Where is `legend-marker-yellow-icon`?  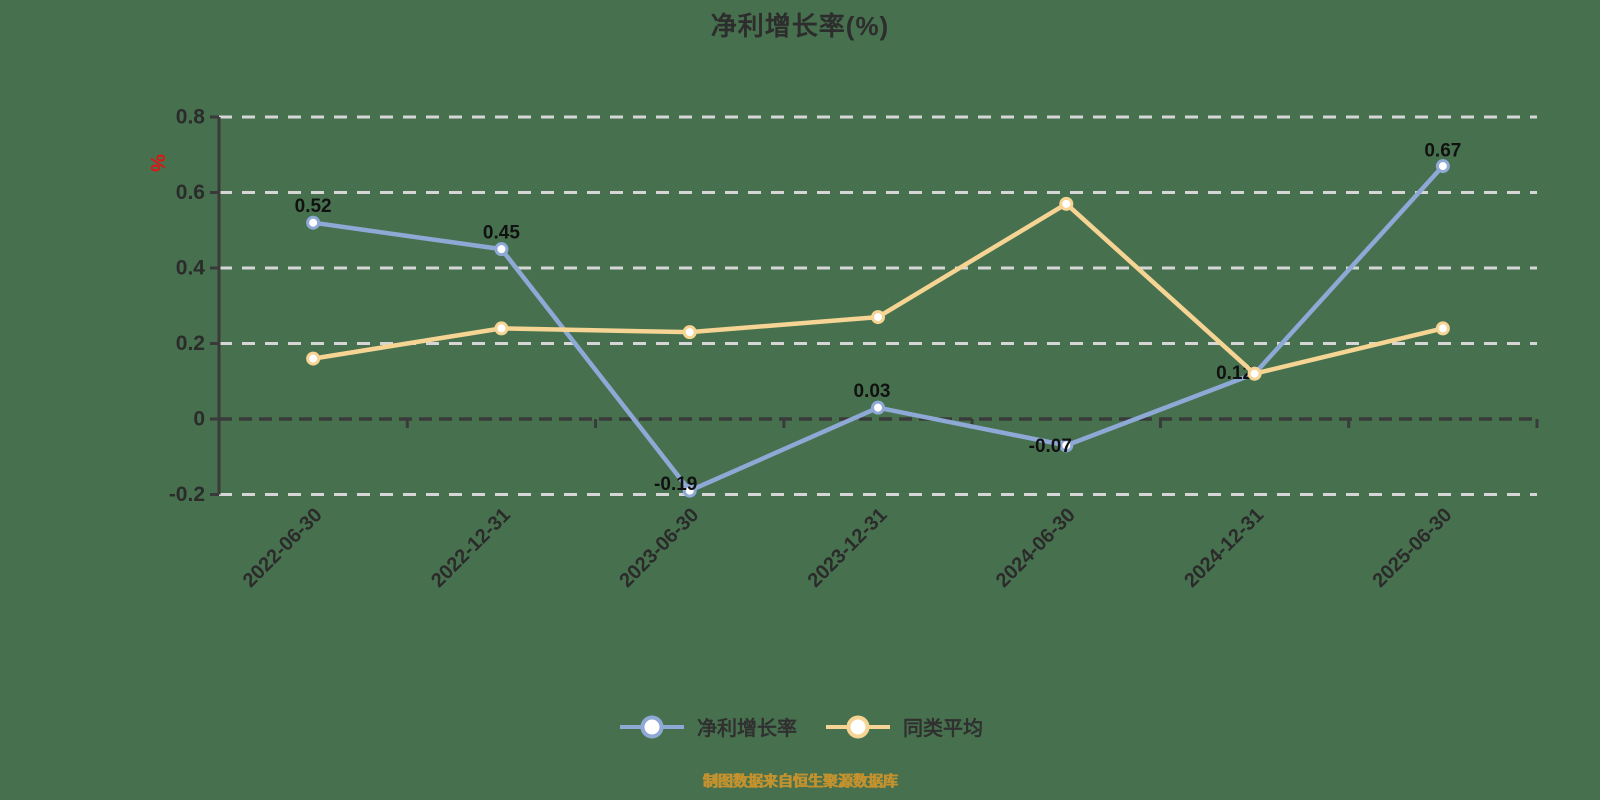 legend-marker-yellow-icon is located at coordinates (858, 726).